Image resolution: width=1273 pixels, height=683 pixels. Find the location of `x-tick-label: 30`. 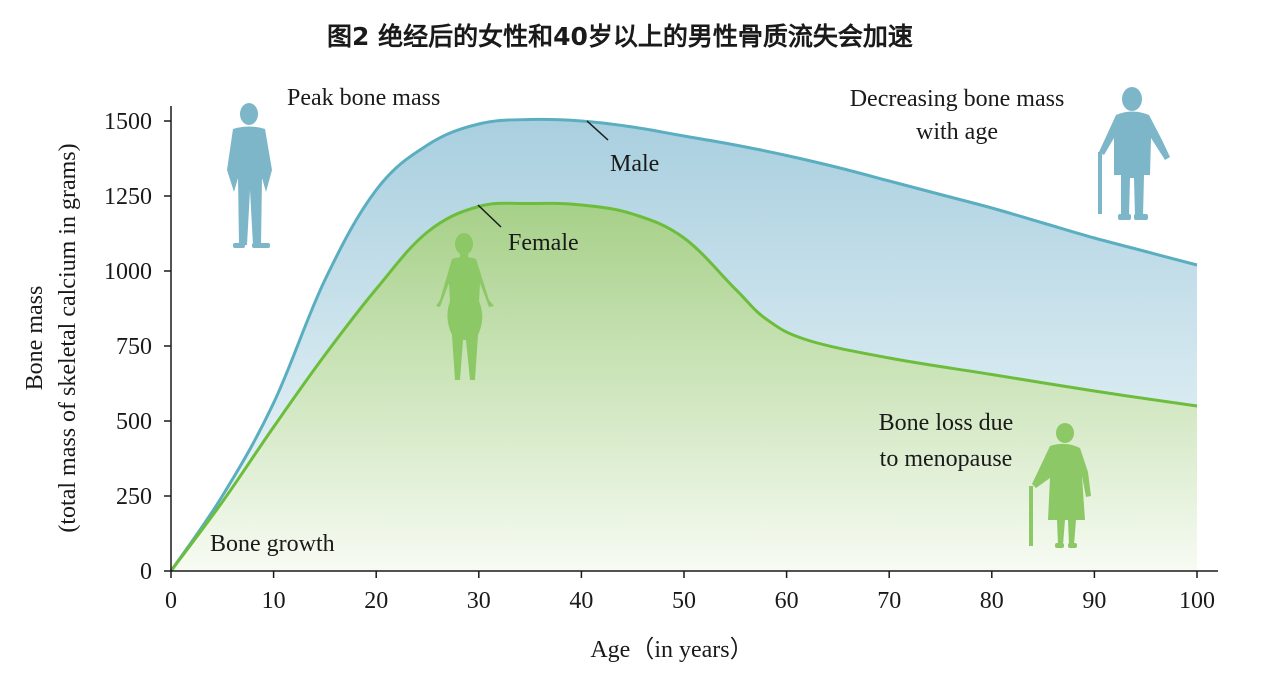

x-tick-label: 30 is located at coordinates (479, 601).